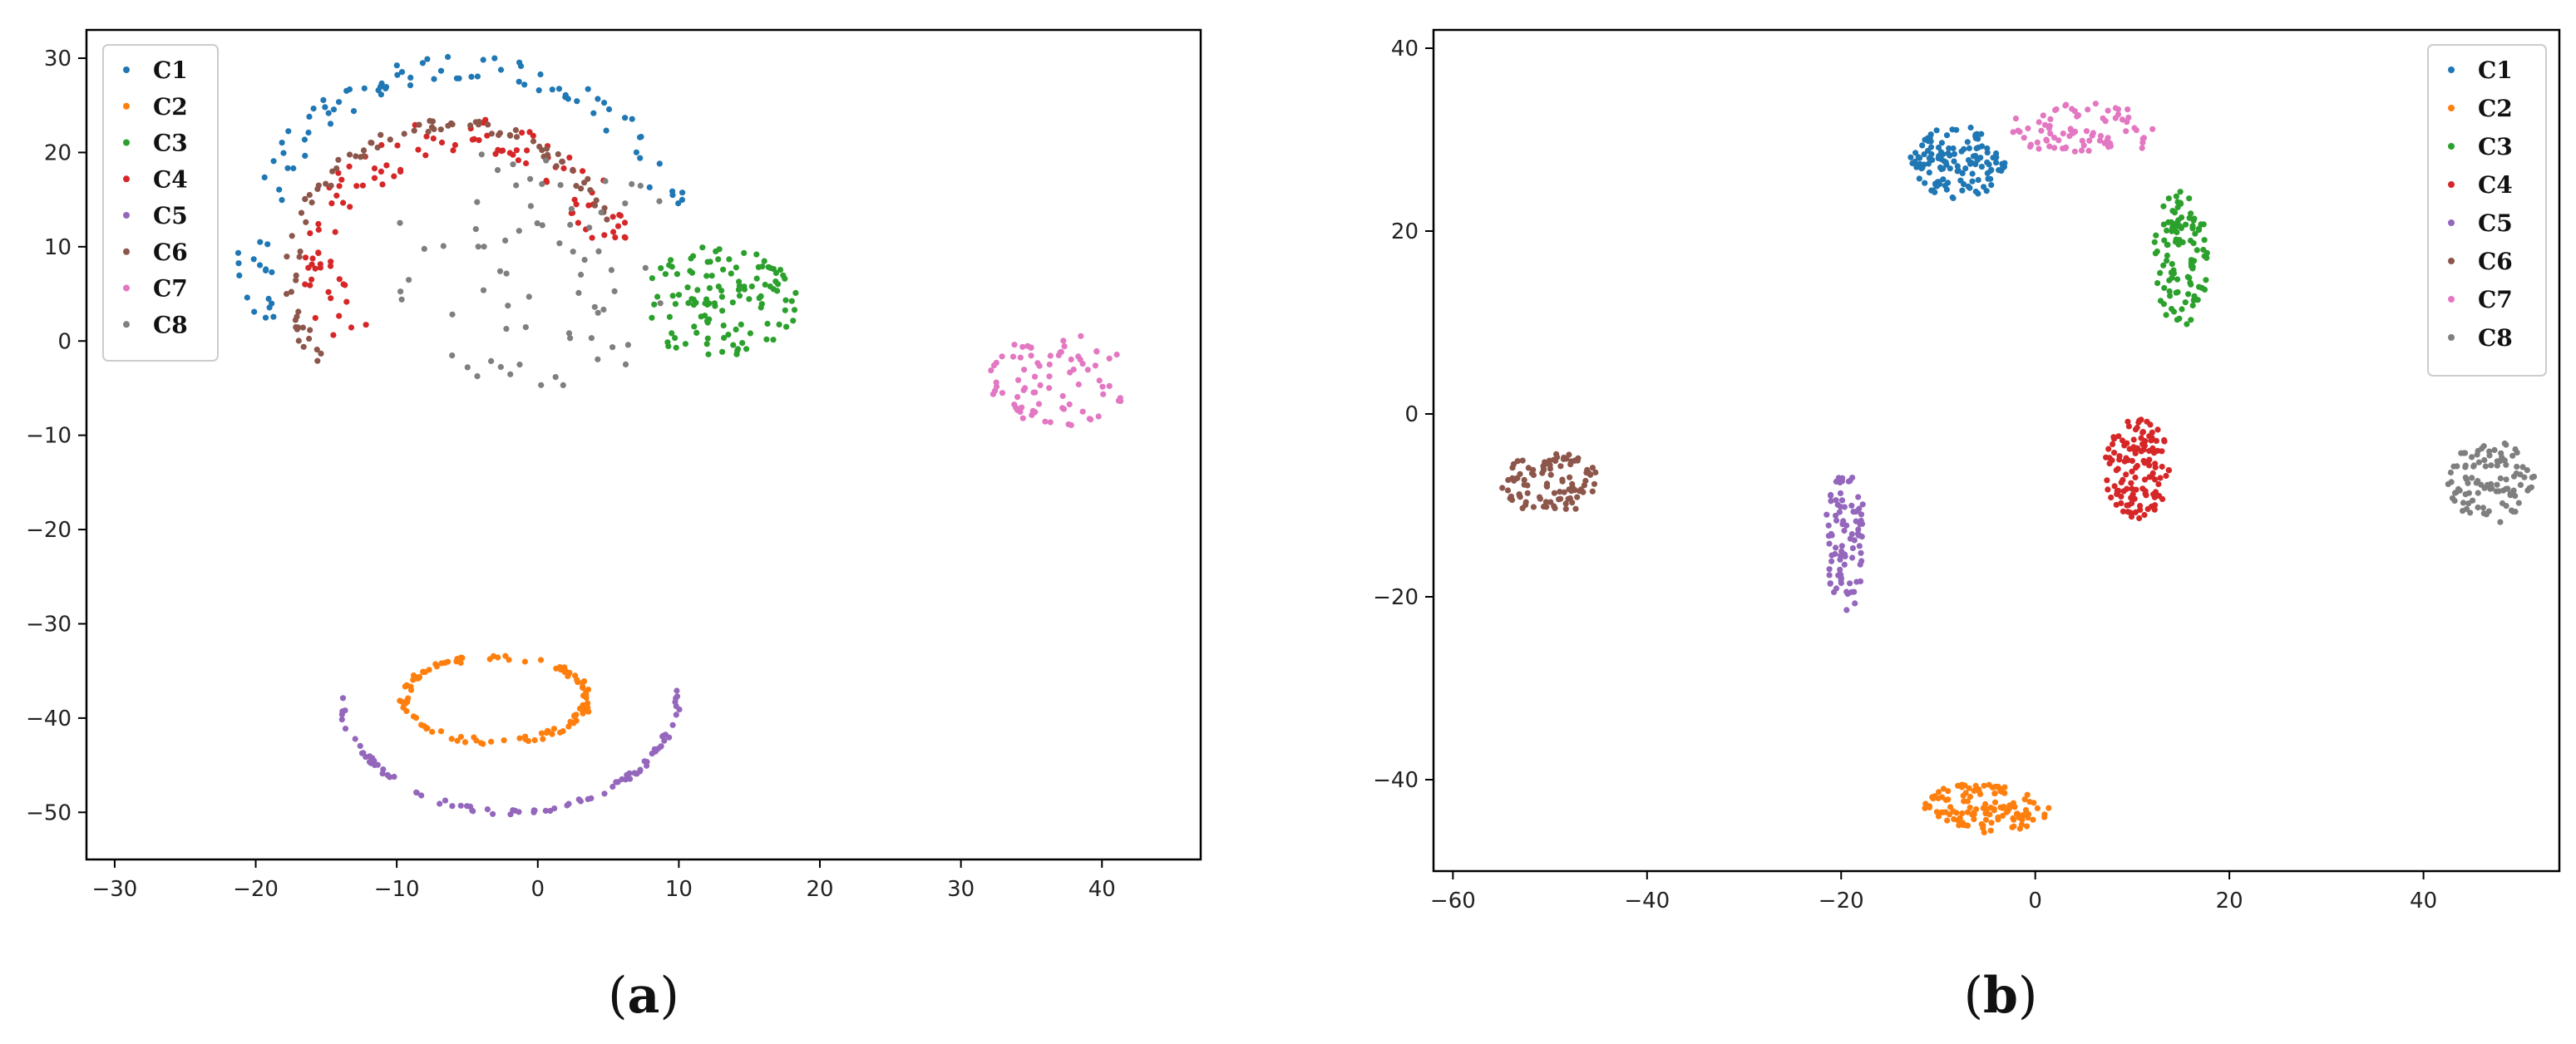 Image resolution: width=2576 pixels, height=1044 pixels. What do you see at coordinates (465, 227) in the screenshot?
I see `series-c4` at bounding box center [465, 227].